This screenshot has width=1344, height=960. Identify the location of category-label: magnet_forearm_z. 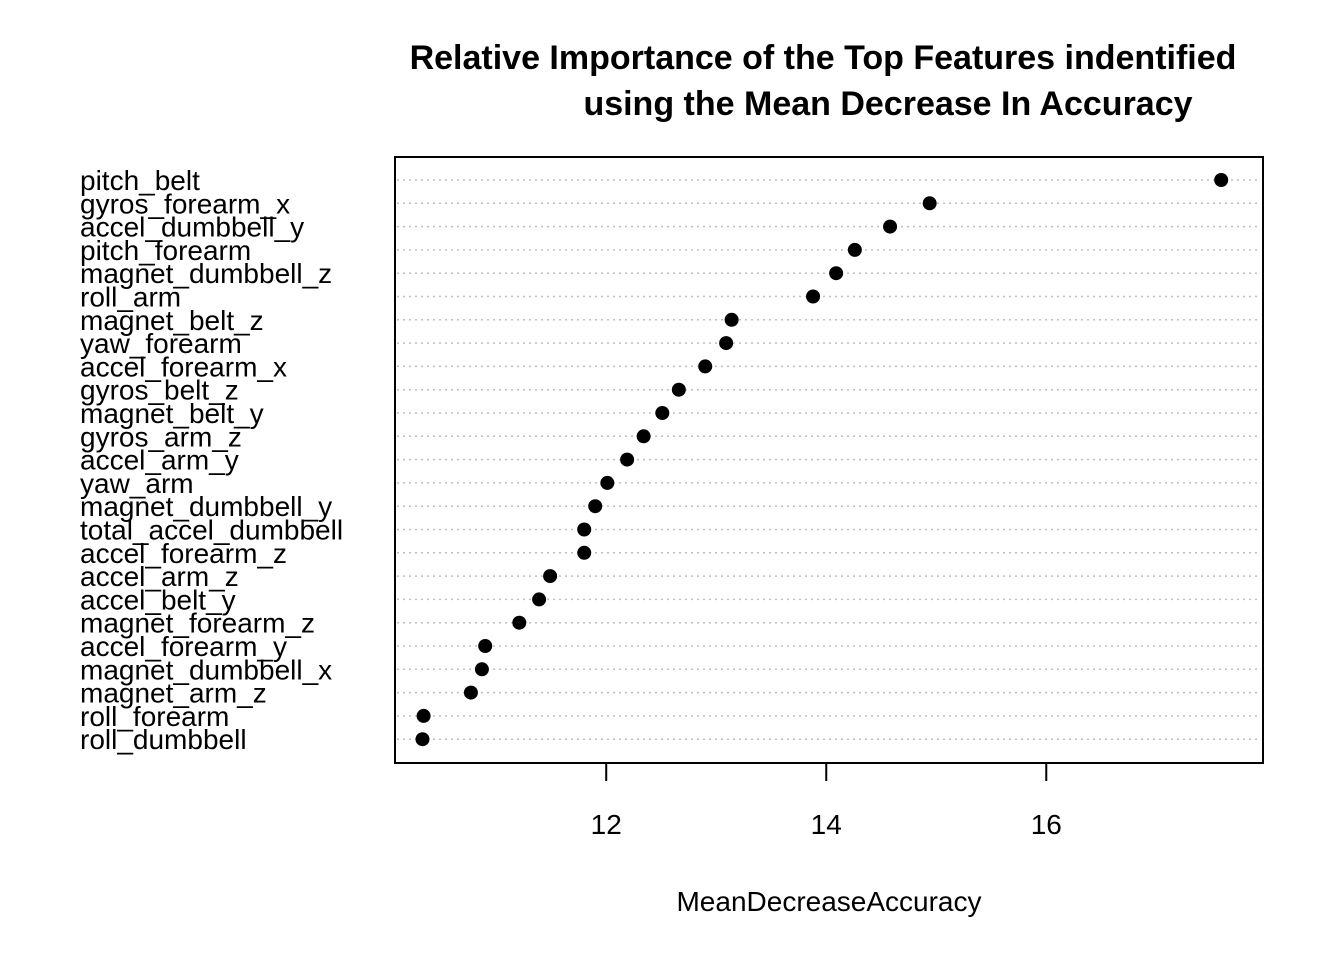
(197, 623).